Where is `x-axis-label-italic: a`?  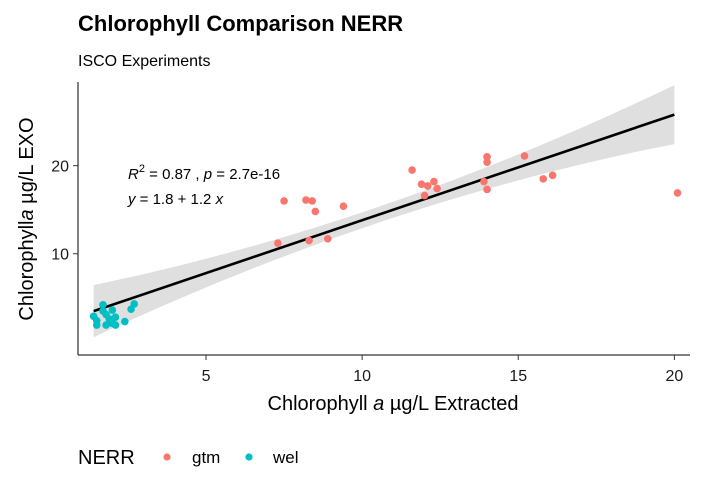 x-axis-label-italic: a is located at coordinates (378, 404).